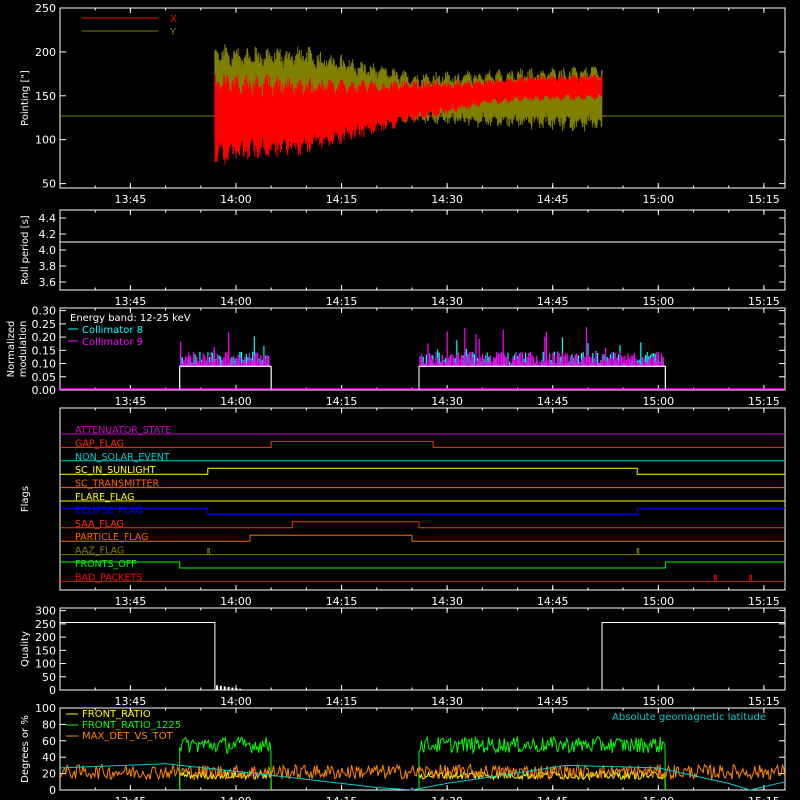 The width and height of the screenshot is (800, 800). Describe the element at coordinates (25, 98) in the screenshot. I see `y-axis-label: Pointing ["]` at that location.